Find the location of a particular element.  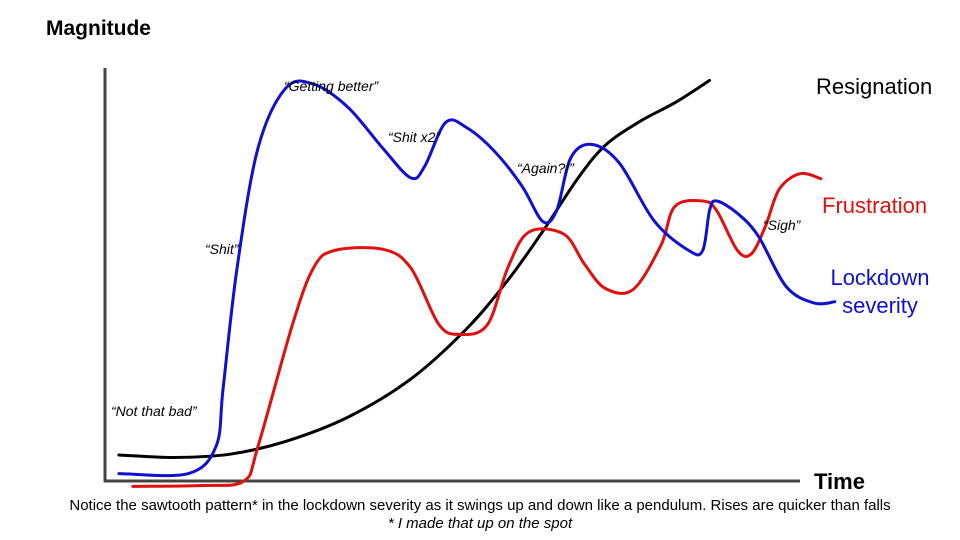

frustration-label: Frustration is located at coordinates (875, 205).